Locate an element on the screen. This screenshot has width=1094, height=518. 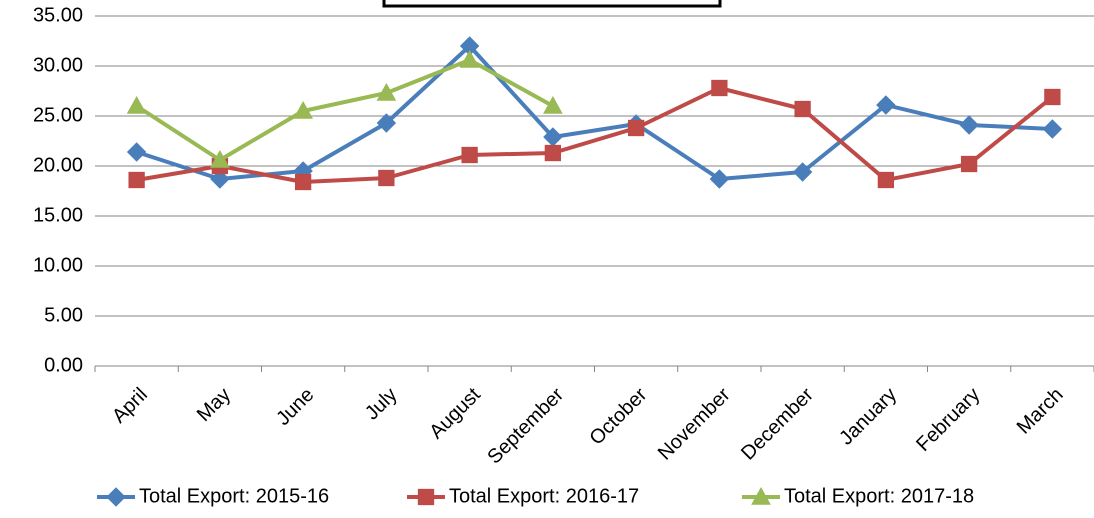
x-tick-label: February is located at coordinates (948, 420).